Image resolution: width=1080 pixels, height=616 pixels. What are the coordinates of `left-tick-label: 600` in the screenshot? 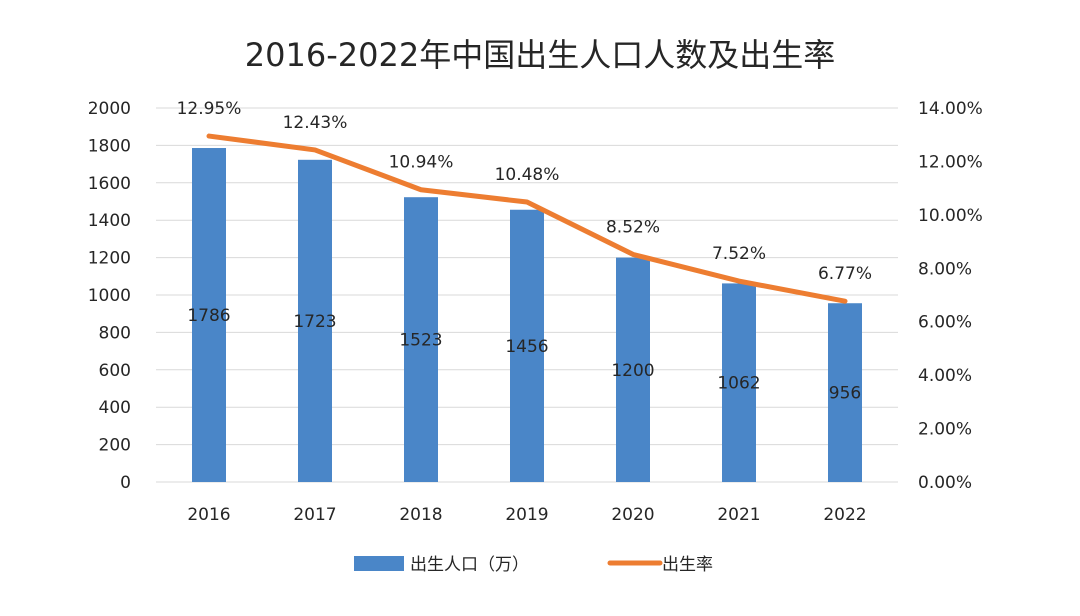 It's located at (115, 371).